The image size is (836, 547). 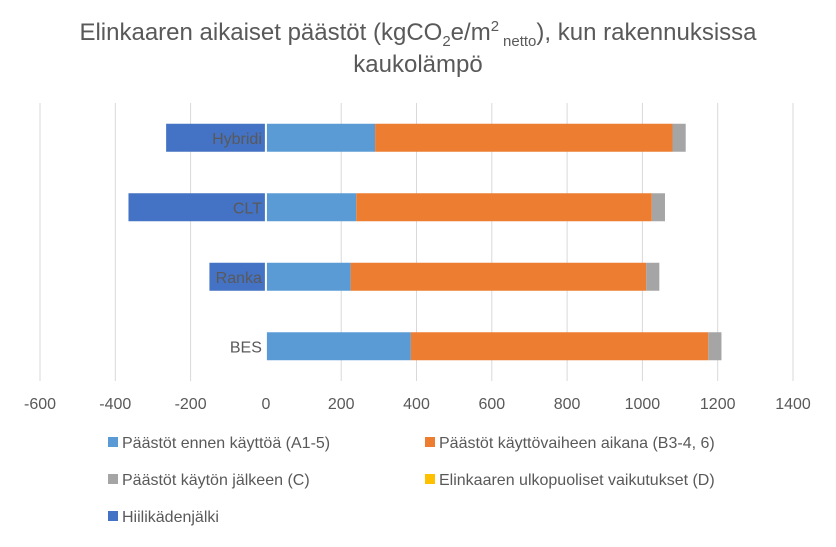 What do you see at coordinates (646, 32) in the screenshot?
I see `chart-title-suffix: ), kun rakennuksissa` at bounding box center [646, 32].